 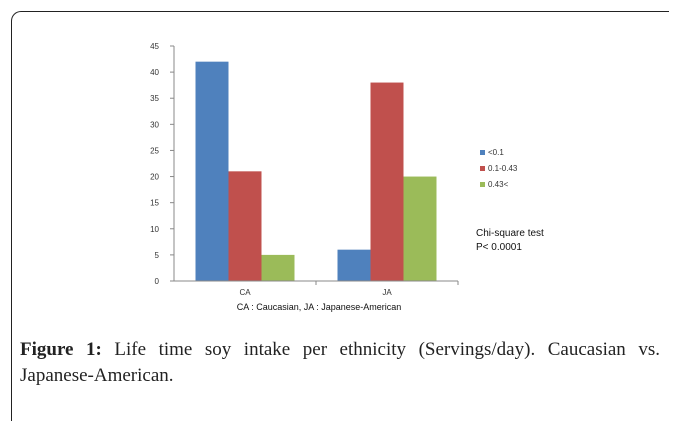 What do you see at coordinates (498, 184) in the screenshot?
I see `legend-label: 0.43<` at bounding box center [498, 184].